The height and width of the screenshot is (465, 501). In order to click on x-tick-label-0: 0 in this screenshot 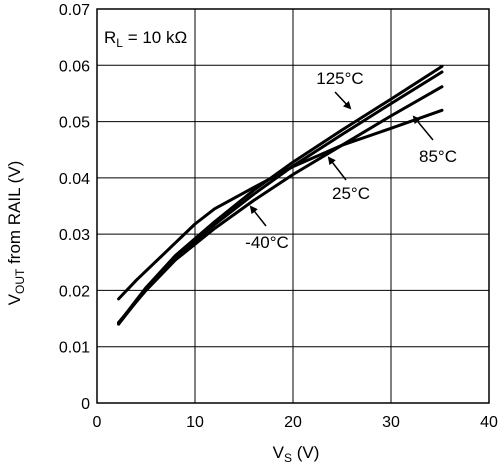, I will do `click(97, 422)`.